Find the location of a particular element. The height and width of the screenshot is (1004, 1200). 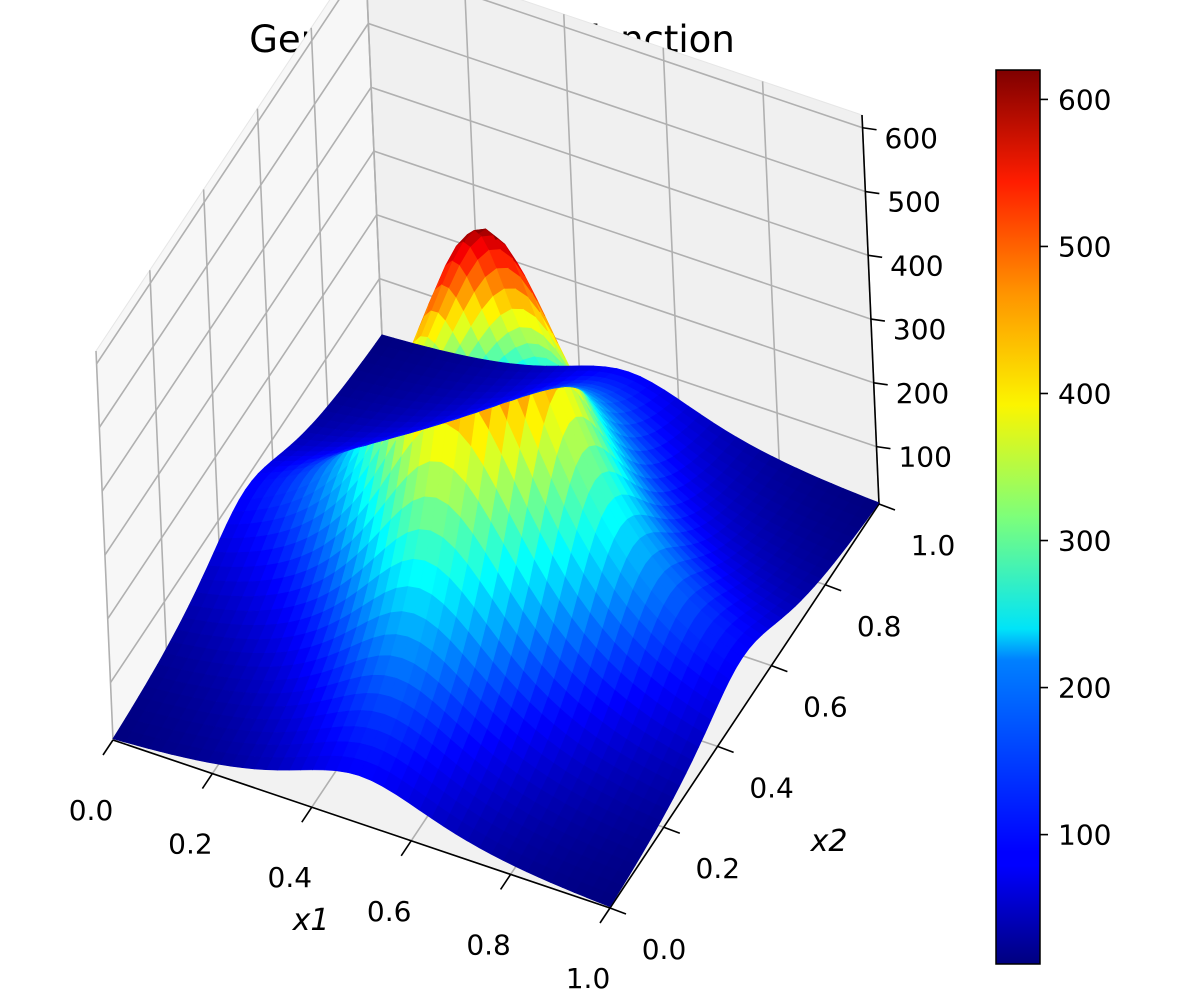

z-tick-label: 400 is located at coordinates (916, 265).